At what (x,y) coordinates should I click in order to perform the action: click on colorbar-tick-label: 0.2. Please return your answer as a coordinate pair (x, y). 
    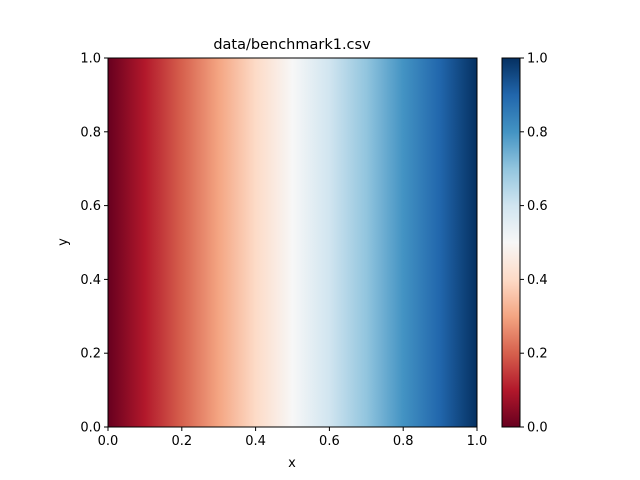
    Looking at the image, I should click on (537, 354).